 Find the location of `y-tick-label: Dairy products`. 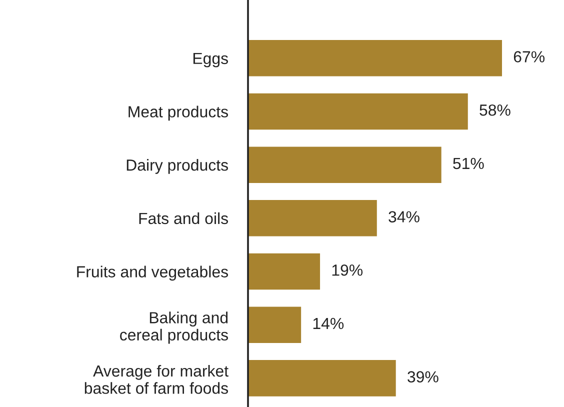

y-tick-label: Dairy products is located at coordinates (177, 166).